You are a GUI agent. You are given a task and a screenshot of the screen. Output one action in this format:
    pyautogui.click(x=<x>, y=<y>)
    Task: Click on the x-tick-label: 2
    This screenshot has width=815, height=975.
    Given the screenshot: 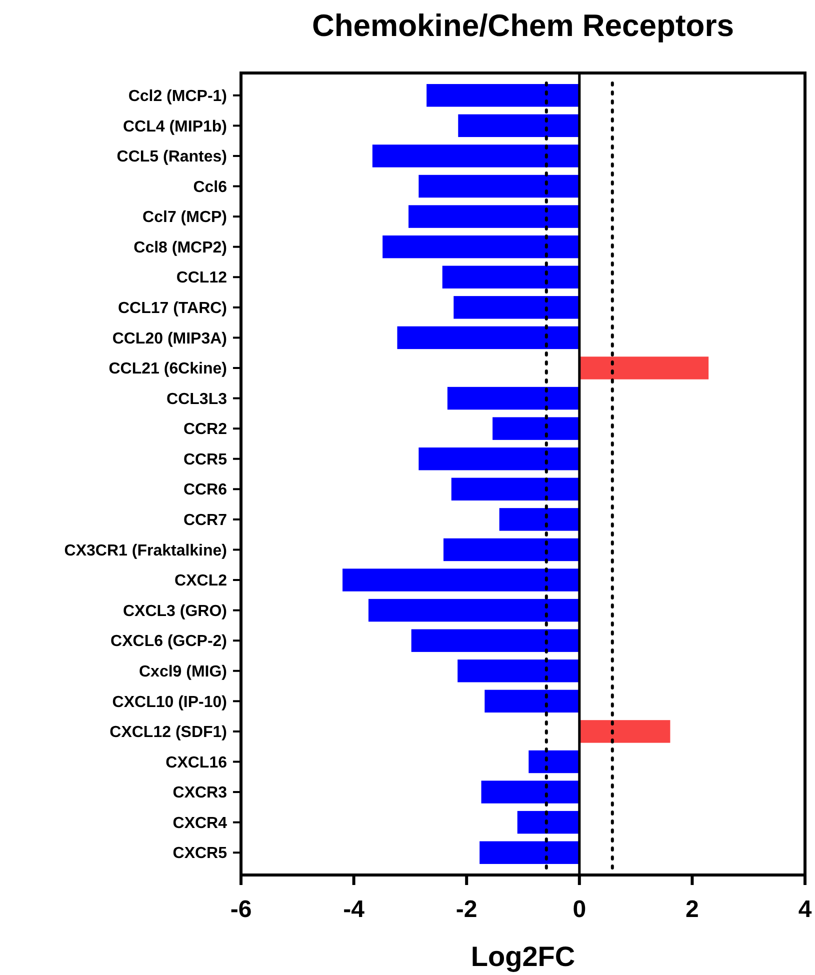 What is the action you would take?
    pyautogui.click(x=692, y=909)
    